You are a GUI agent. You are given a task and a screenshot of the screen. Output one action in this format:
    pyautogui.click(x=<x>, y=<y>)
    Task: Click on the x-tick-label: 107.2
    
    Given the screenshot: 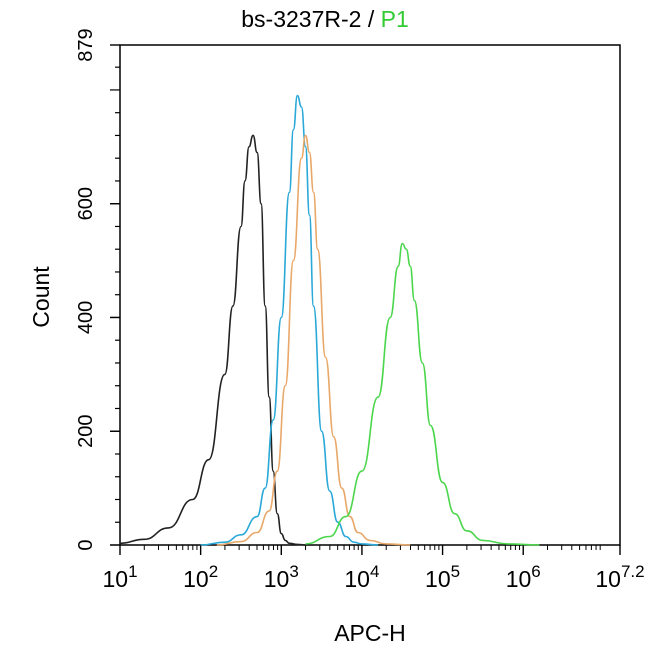 What is the action you would take?
    pyautogui.click(x=619, y=577)
    